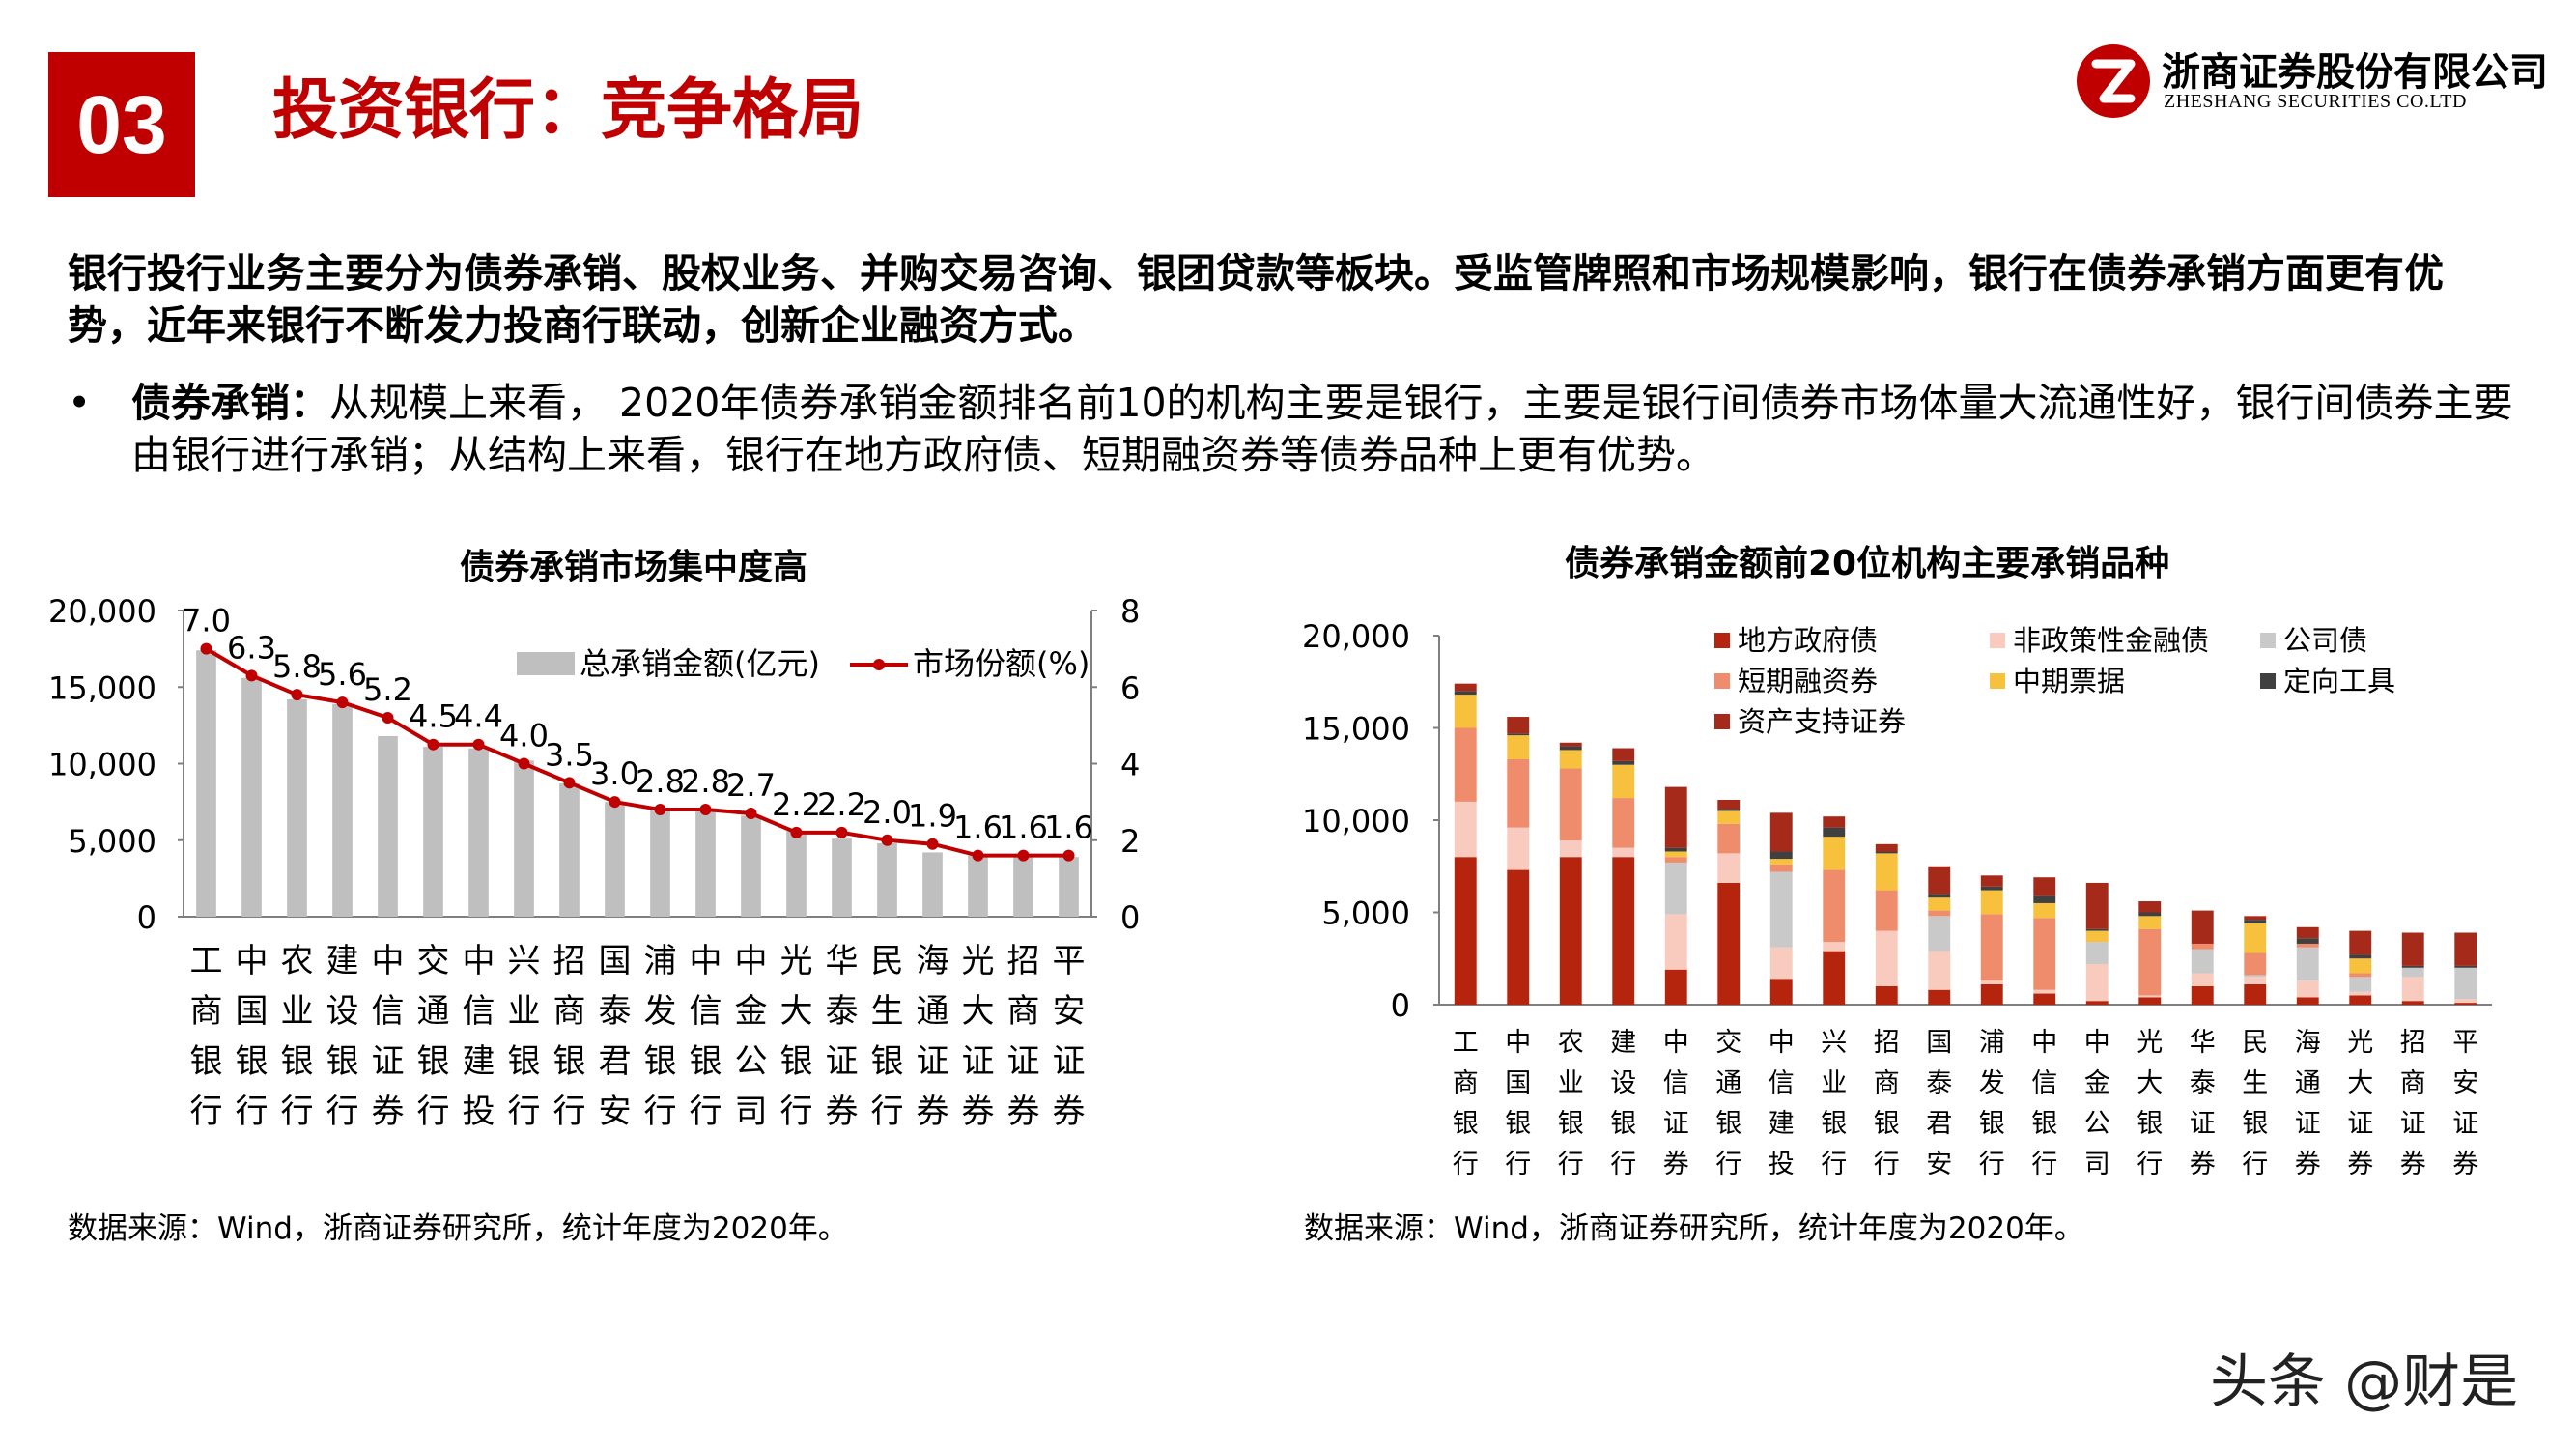 The width and height of the screenshot is (2576, 1449). What do you see at coordinates (433, 1011) in the screenshot?
I see `x-category-label: 通` at bounding box center [433, 1011].